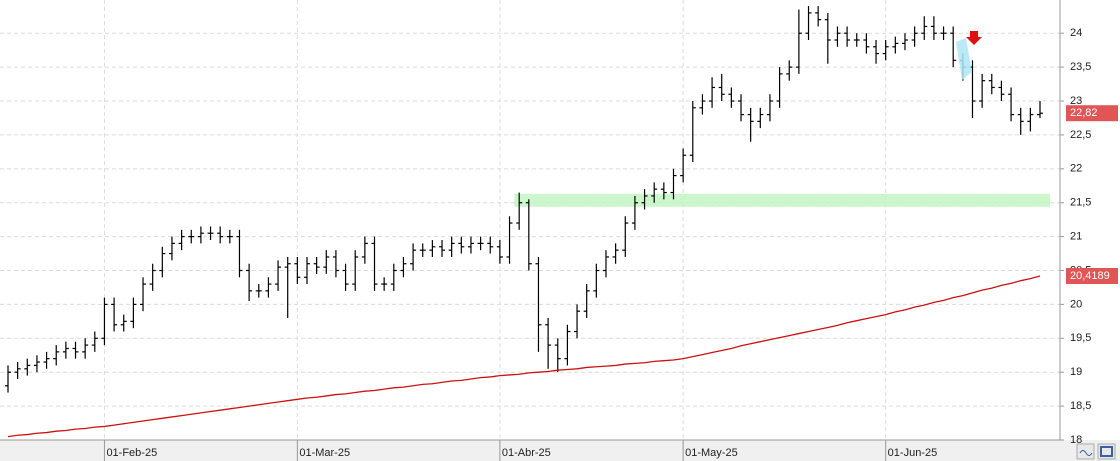 This screenshot has height=461, width=1120. What do you see at coordinates (913, 453) in the screenshot?
I see `x-tick-label: 01-Jun-25` at bounding box center [913, 453].